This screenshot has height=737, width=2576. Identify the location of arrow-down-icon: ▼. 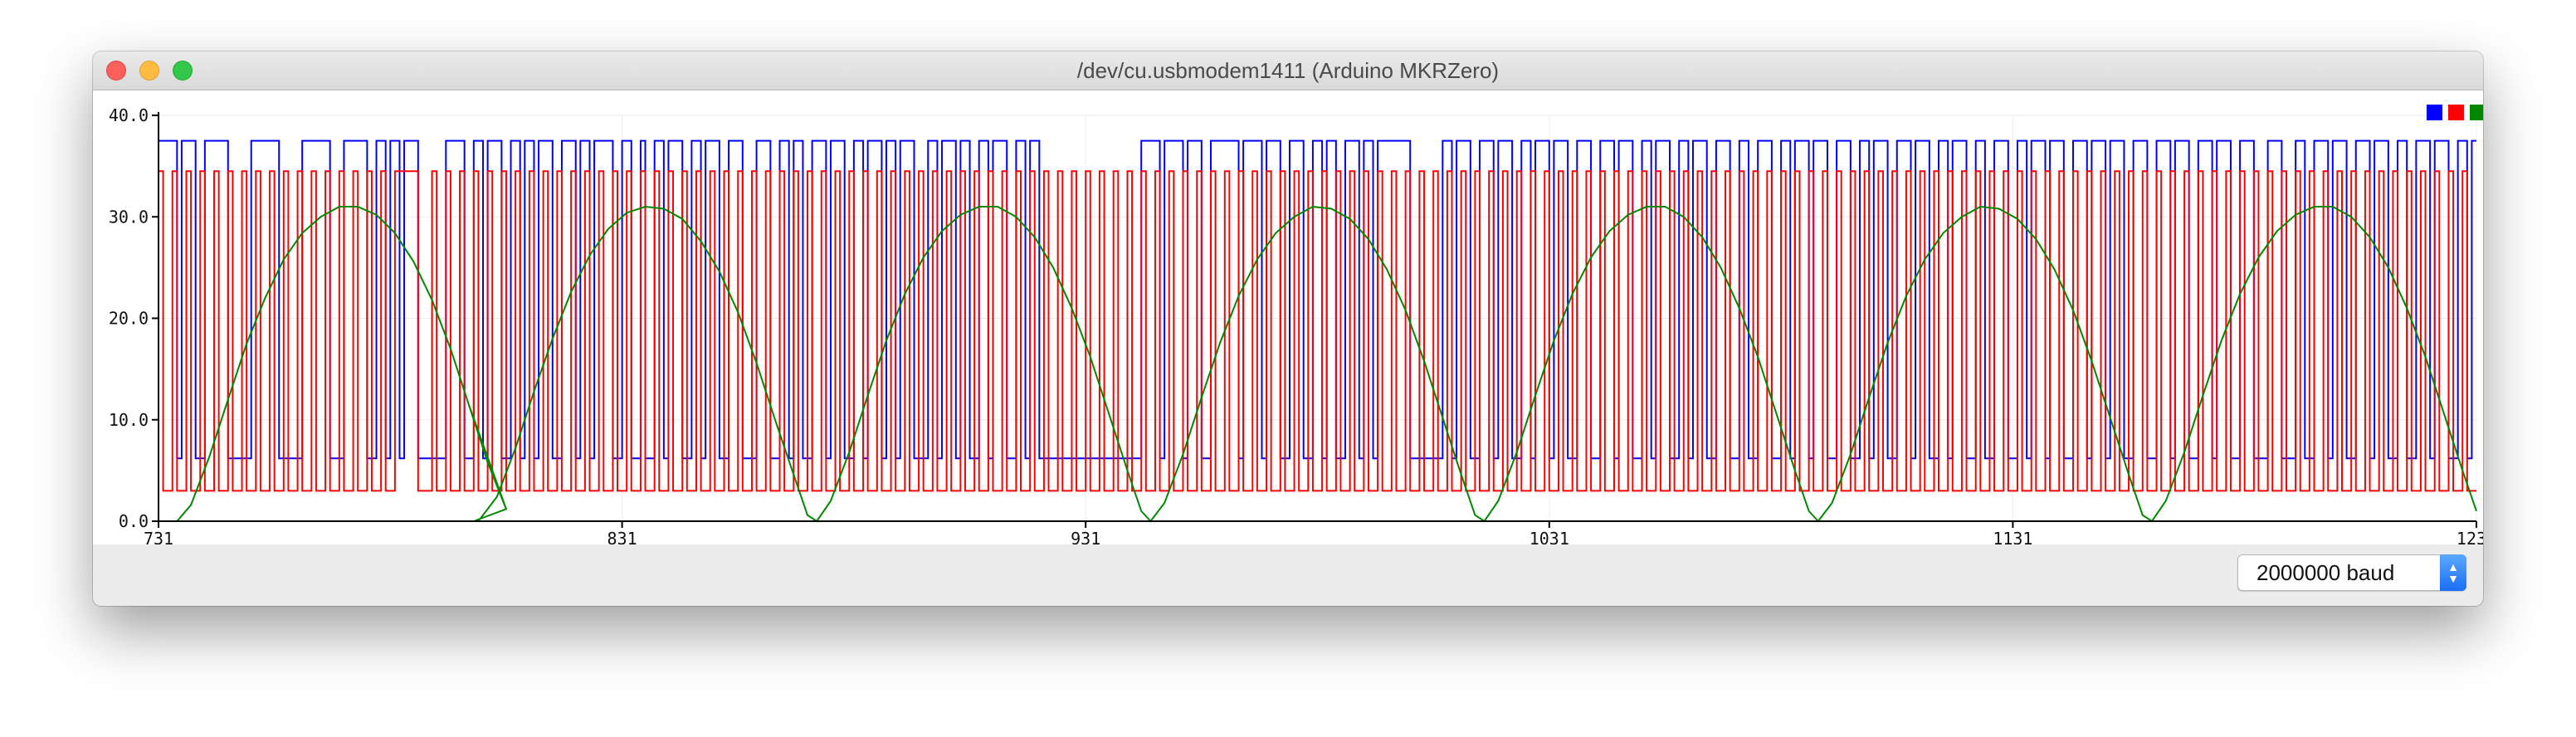
(2453, 578).